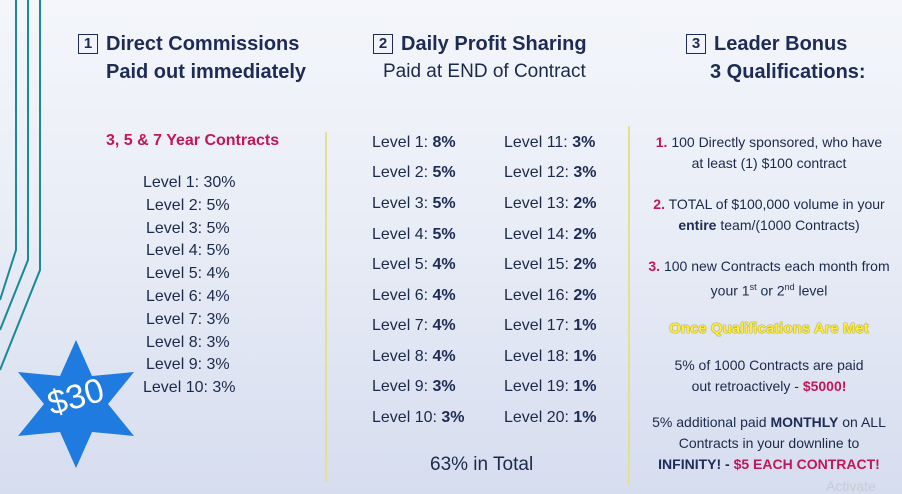 Image resolution: width=902 pixels, height=494 pixels. What do you see at coordinates (418, 417) in the screenshot?
I see `table-row: Level 10: 3%` at bounding box center [418, 417].